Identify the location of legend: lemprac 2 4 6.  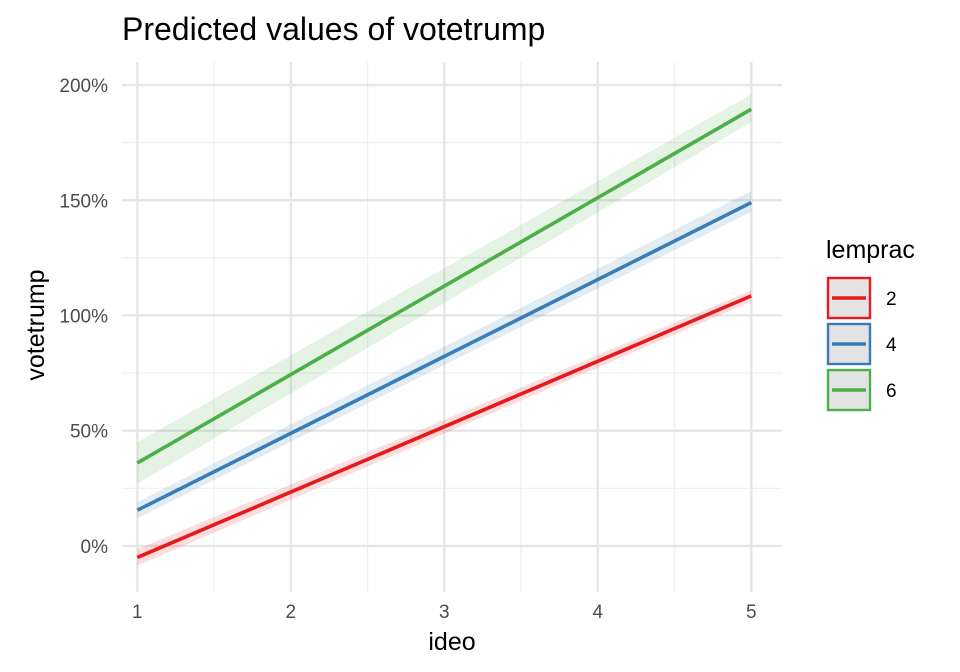
(870, 324).